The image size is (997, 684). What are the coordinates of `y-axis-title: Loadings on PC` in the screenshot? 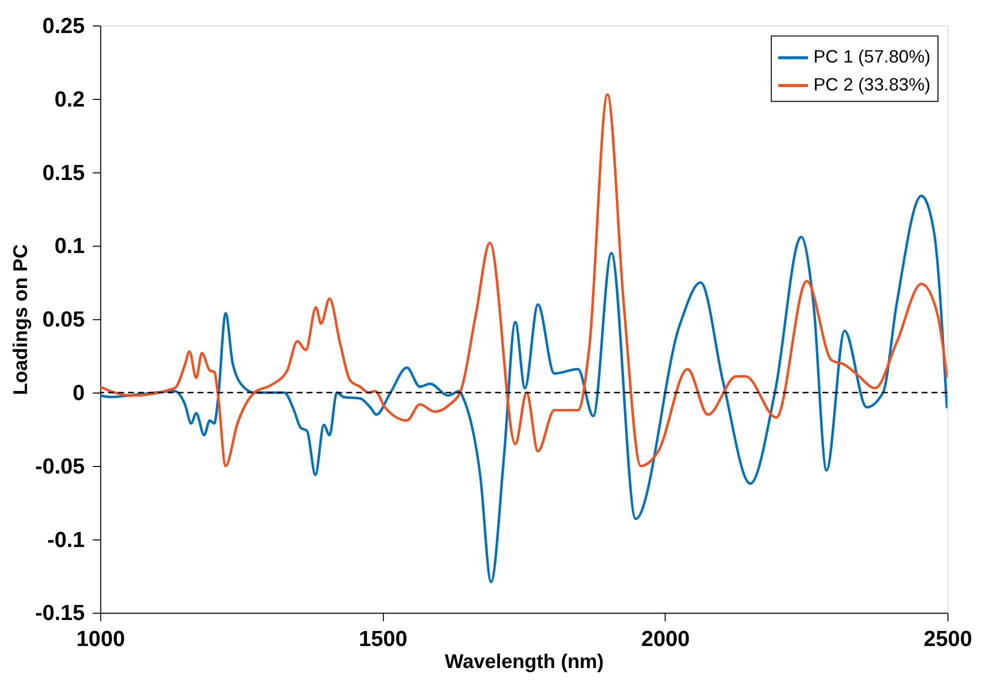 It's located at (21, 320).